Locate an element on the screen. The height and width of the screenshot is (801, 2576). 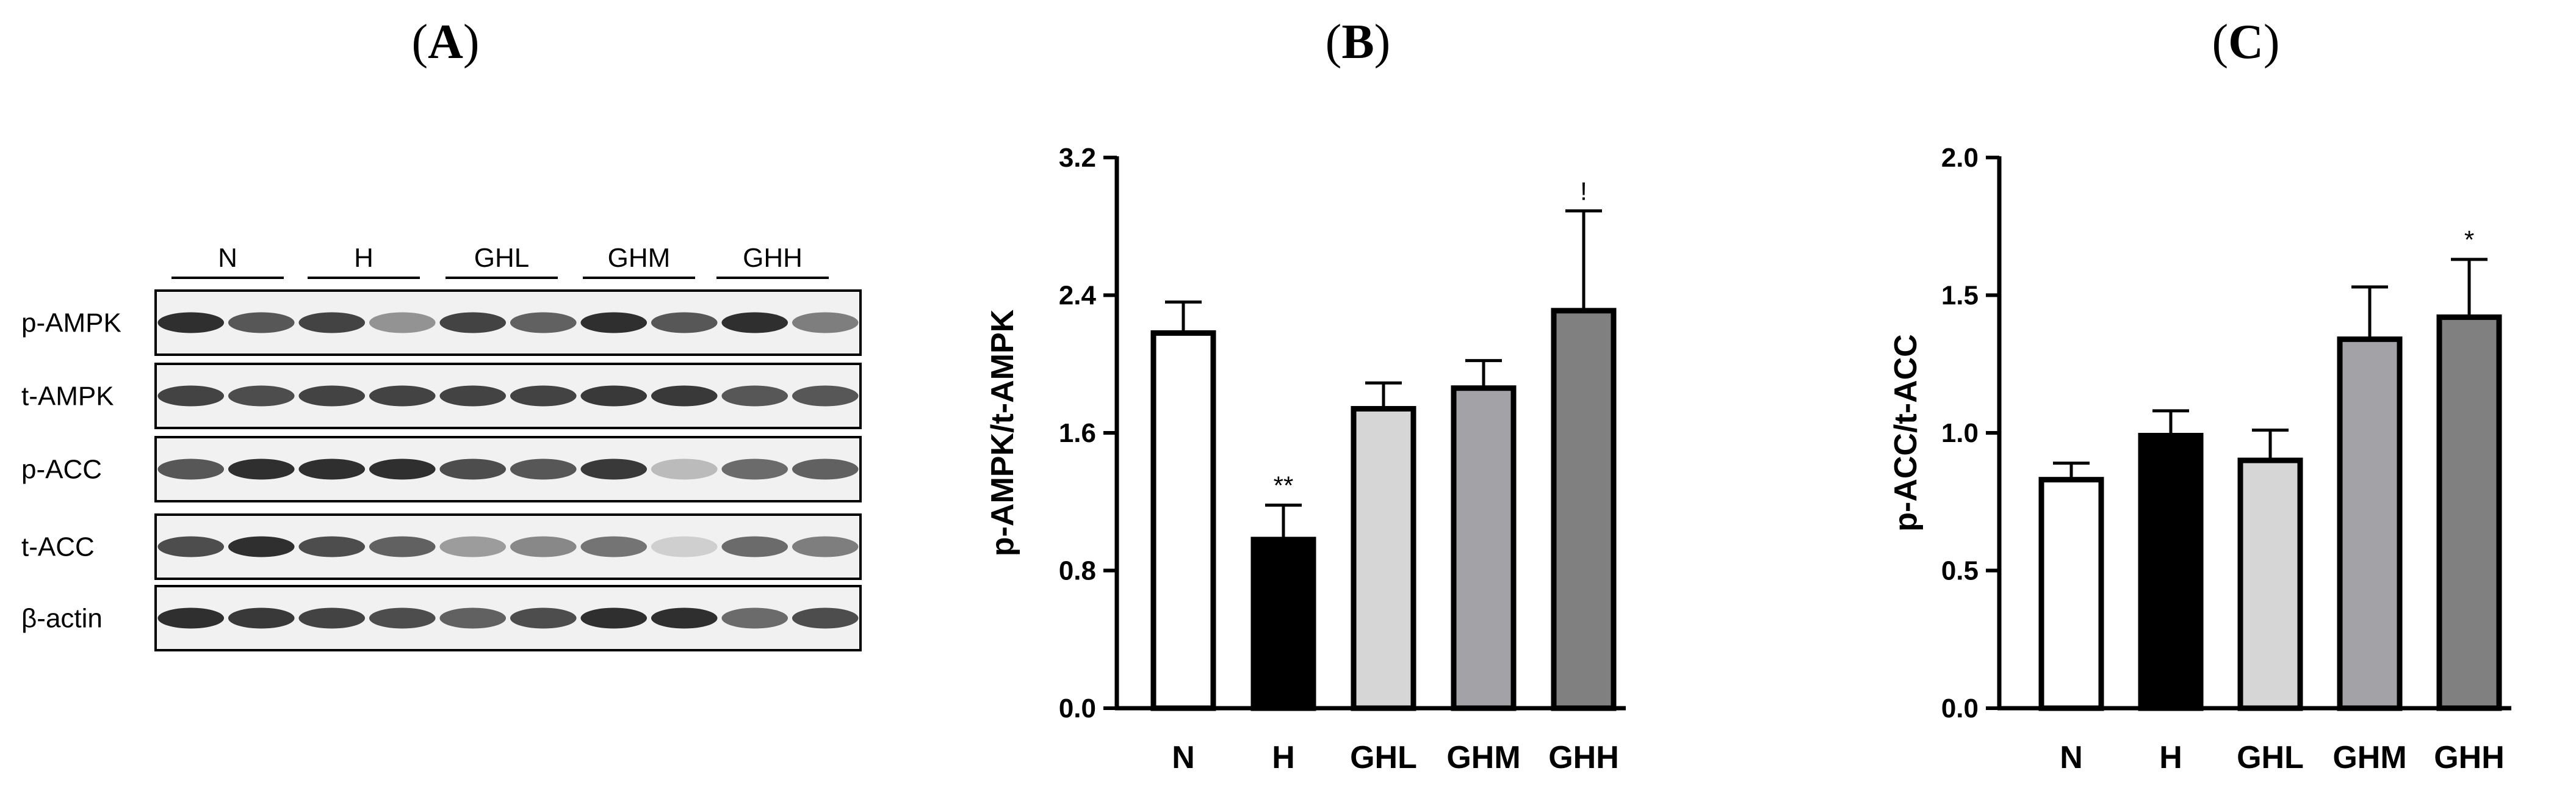
blot-group-label: GHM is located at coordinates (639, 258).